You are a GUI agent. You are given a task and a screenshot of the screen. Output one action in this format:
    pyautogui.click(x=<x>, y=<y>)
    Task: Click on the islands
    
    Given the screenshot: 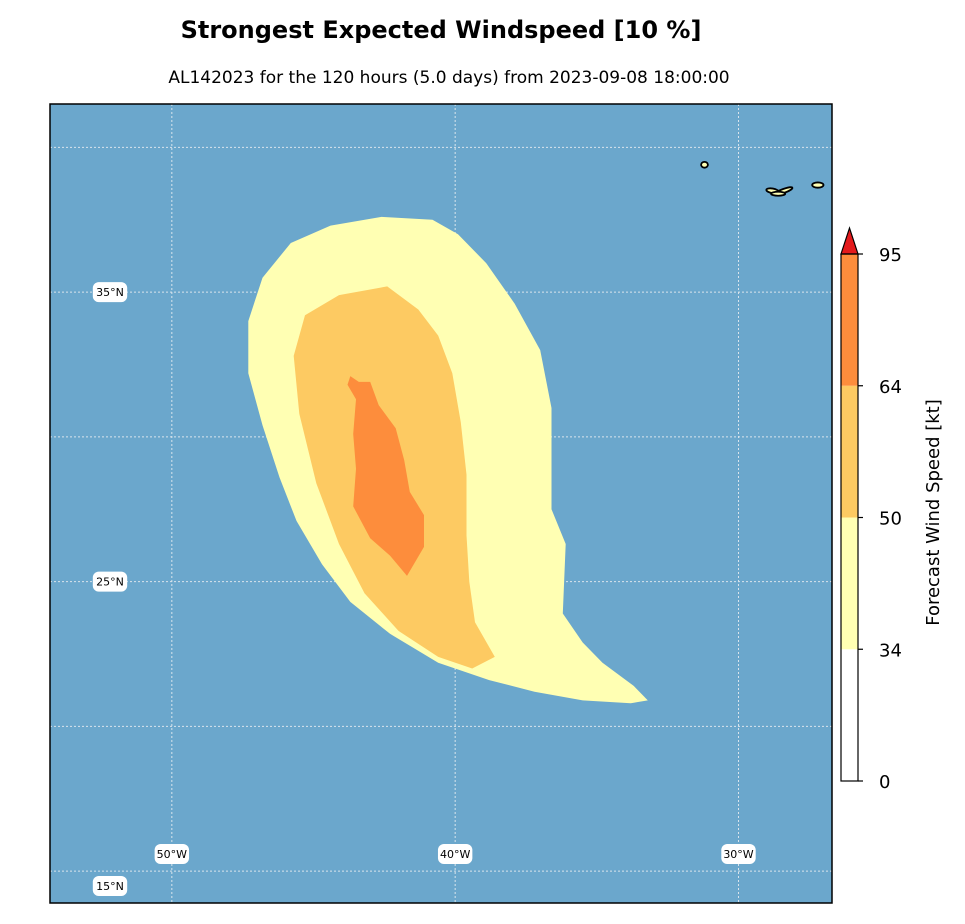 What is the action you would take?
    pyautogui.click(x=762, y=178)
    